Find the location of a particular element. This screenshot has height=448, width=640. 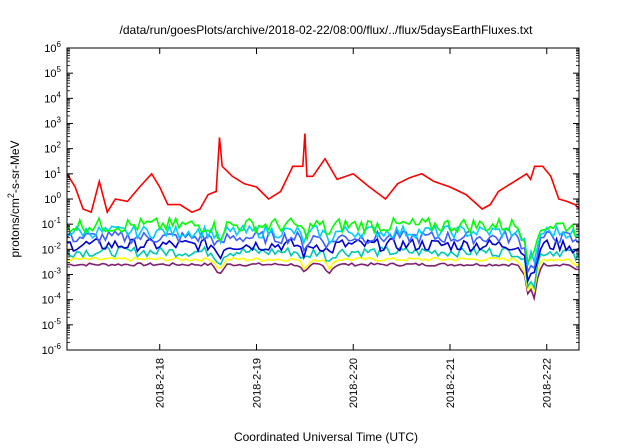

y-tick-label: 10⁴ is located at coordinates (52, 97).